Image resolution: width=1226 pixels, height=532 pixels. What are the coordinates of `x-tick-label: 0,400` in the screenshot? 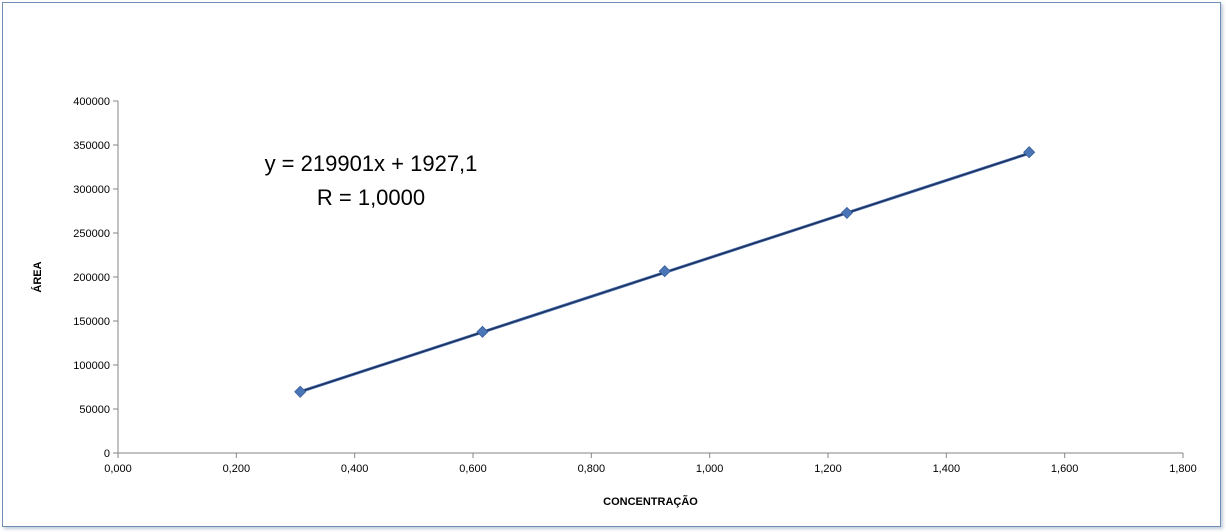 It's located at (355, 469).